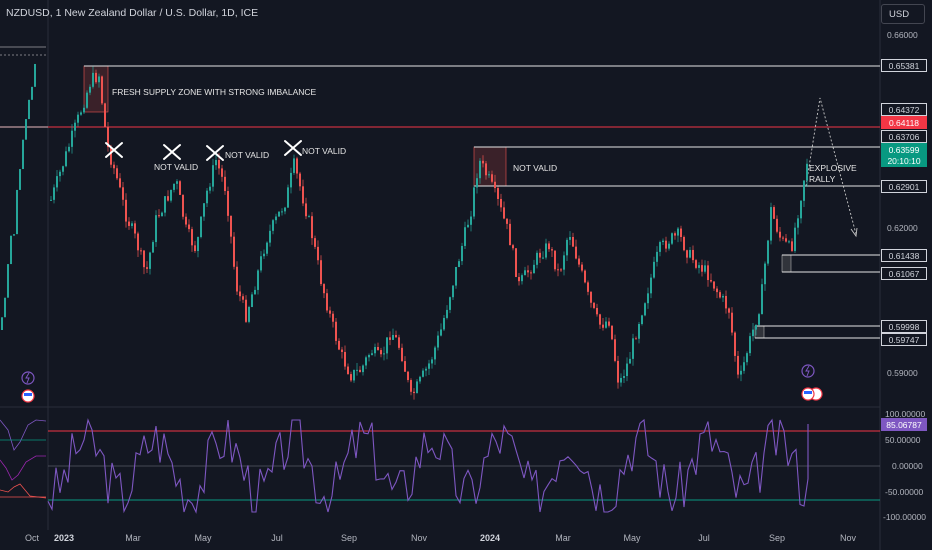 This screenshot has width=932, height=550. Describe the element at coordinates (904, 150) in the screenshot. I see `current-price: 0.63599` at that location.